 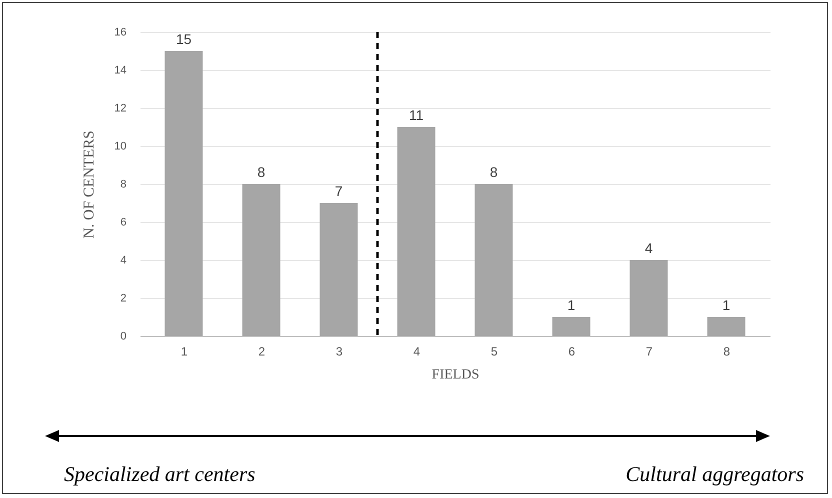 I want to click on data-label: 11, so click(x=416, y=115).